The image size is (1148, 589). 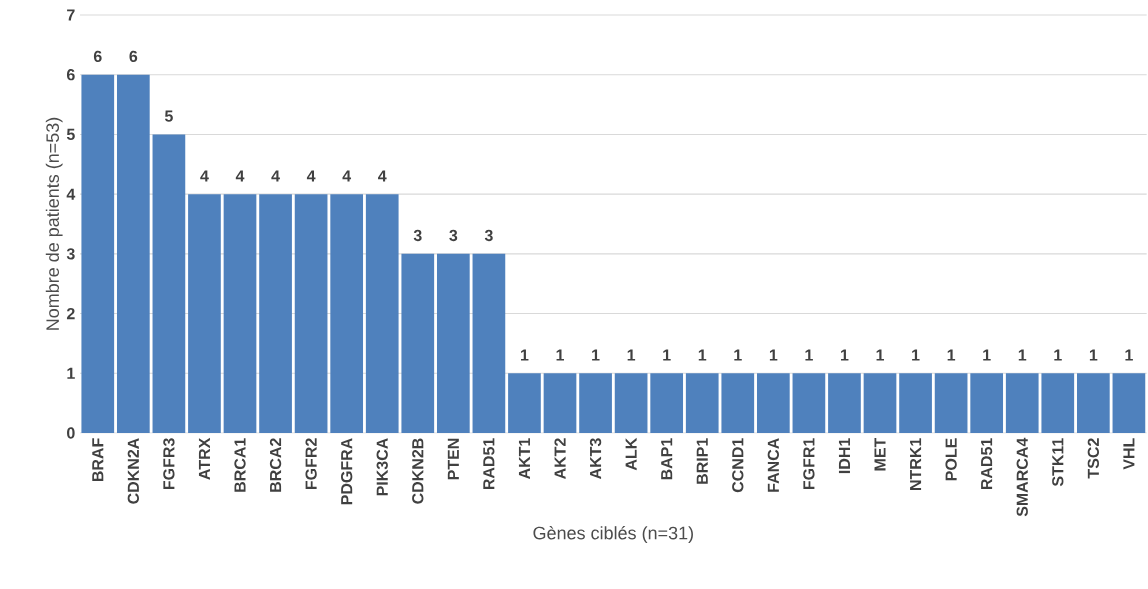 I want to click on x-tick-label: CDKN2A, so click(x=133, y=471).